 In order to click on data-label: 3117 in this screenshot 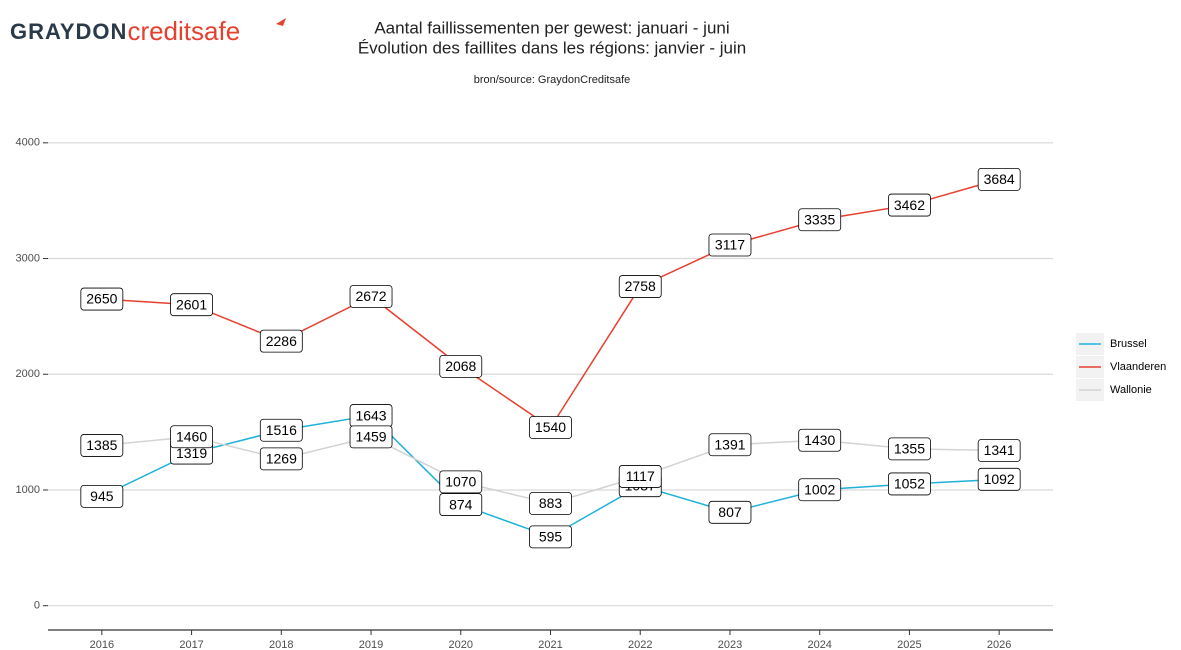, I will do `click(730, 245)`.